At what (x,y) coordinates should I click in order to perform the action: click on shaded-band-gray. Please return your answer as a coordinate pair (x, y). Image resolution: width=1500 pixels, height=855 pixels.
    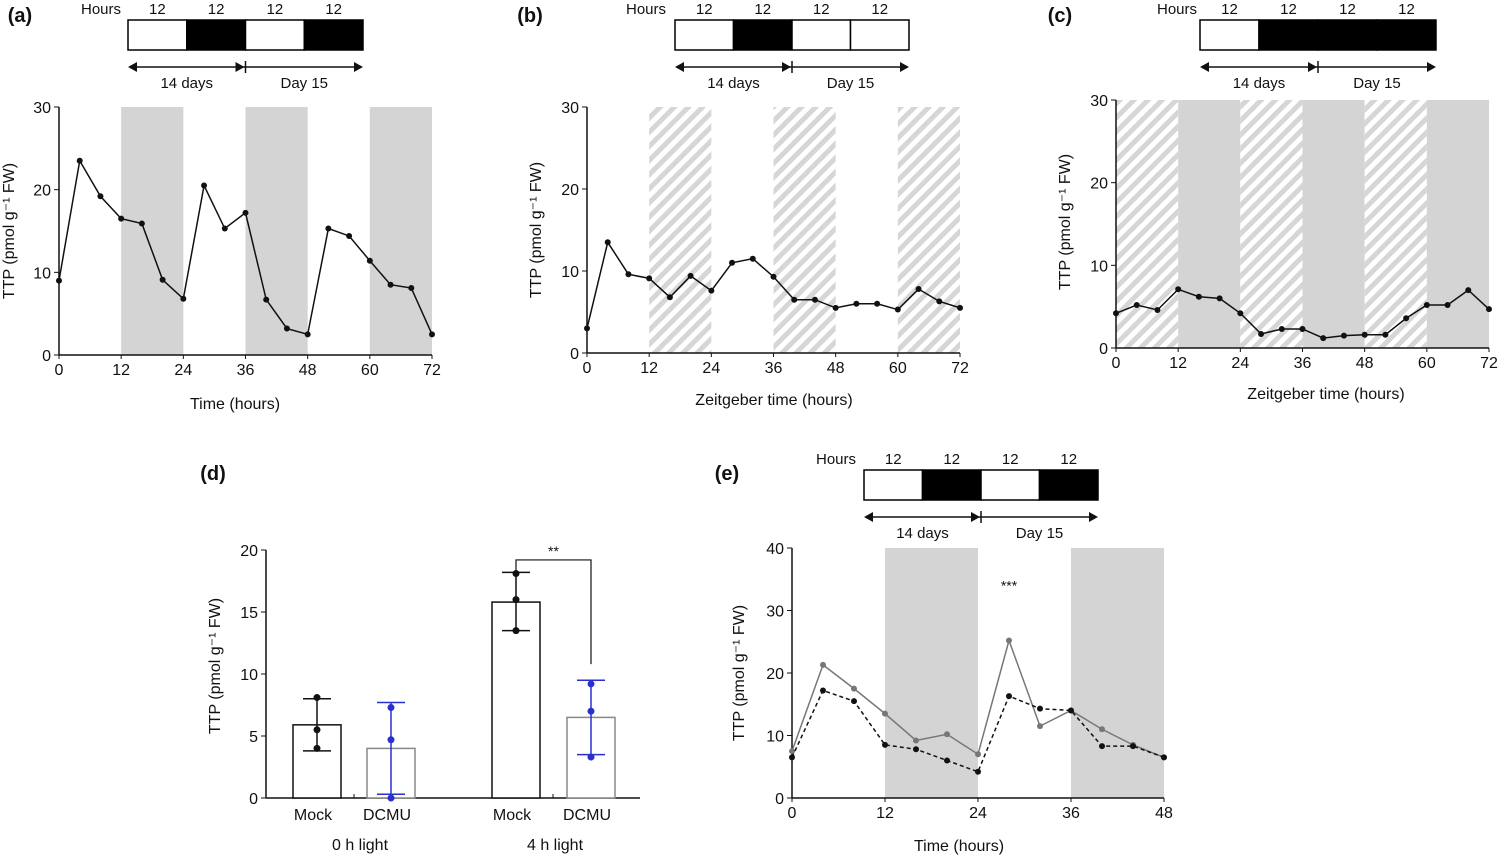
    Looking at the image, I should click on (400, 231).